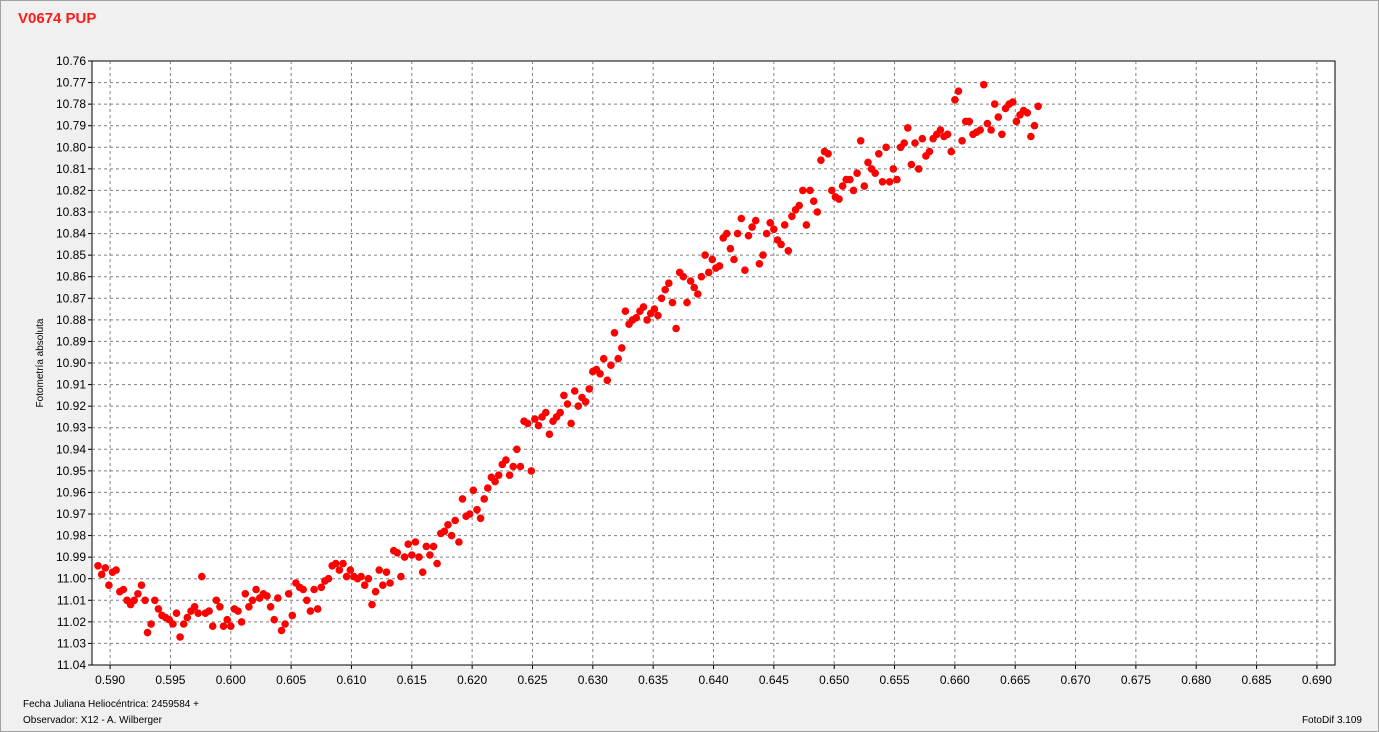 Image resolution: width=1379 pixels, height=732 pixels. What do you see at coordinates (1136, 680) in the screenshot?
I see `x-tick-label: 0.675` at bounding box center [1136, 680].